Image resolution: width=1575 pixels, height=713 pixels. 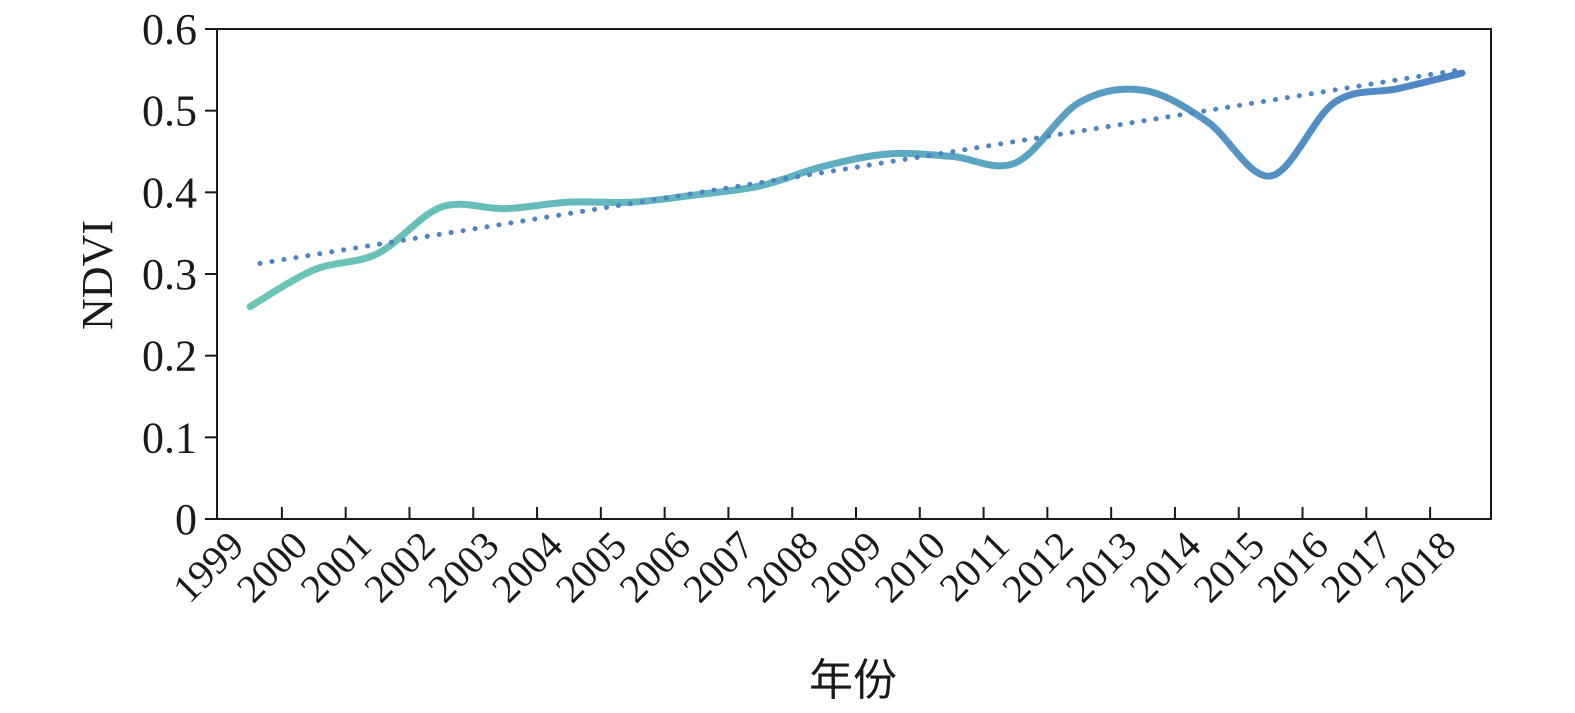 I want to click on x-tick-label: 2018, so click(x=1420, y=567).